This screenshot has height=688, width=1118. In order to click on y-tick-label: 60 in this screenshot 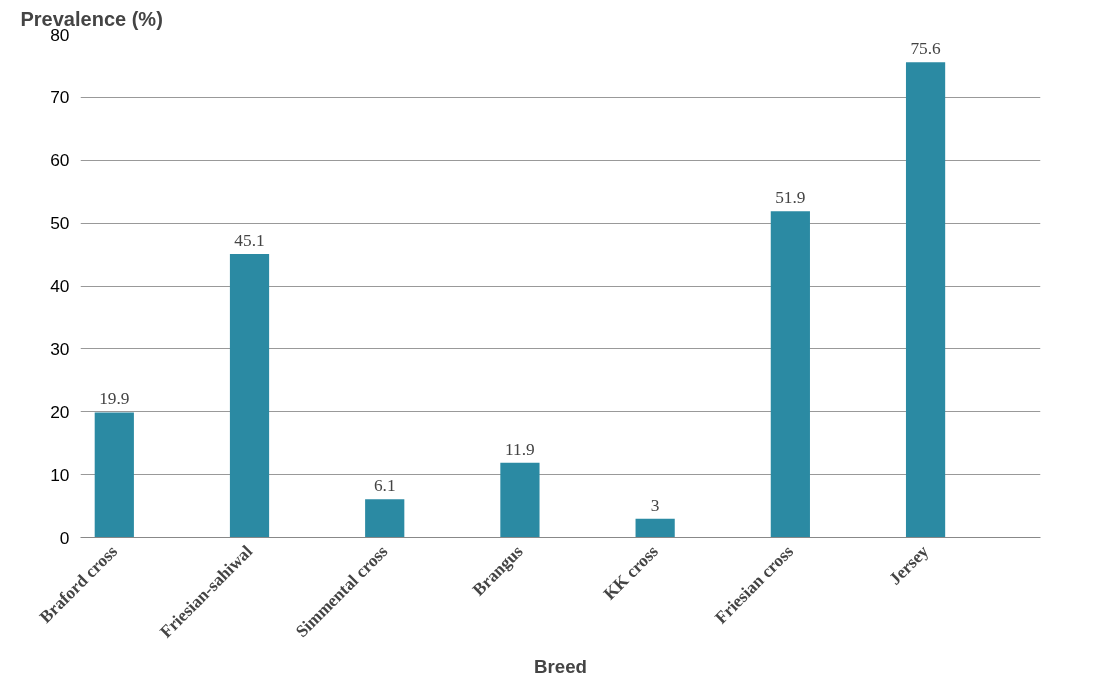, I will do `click(60, 160)`.